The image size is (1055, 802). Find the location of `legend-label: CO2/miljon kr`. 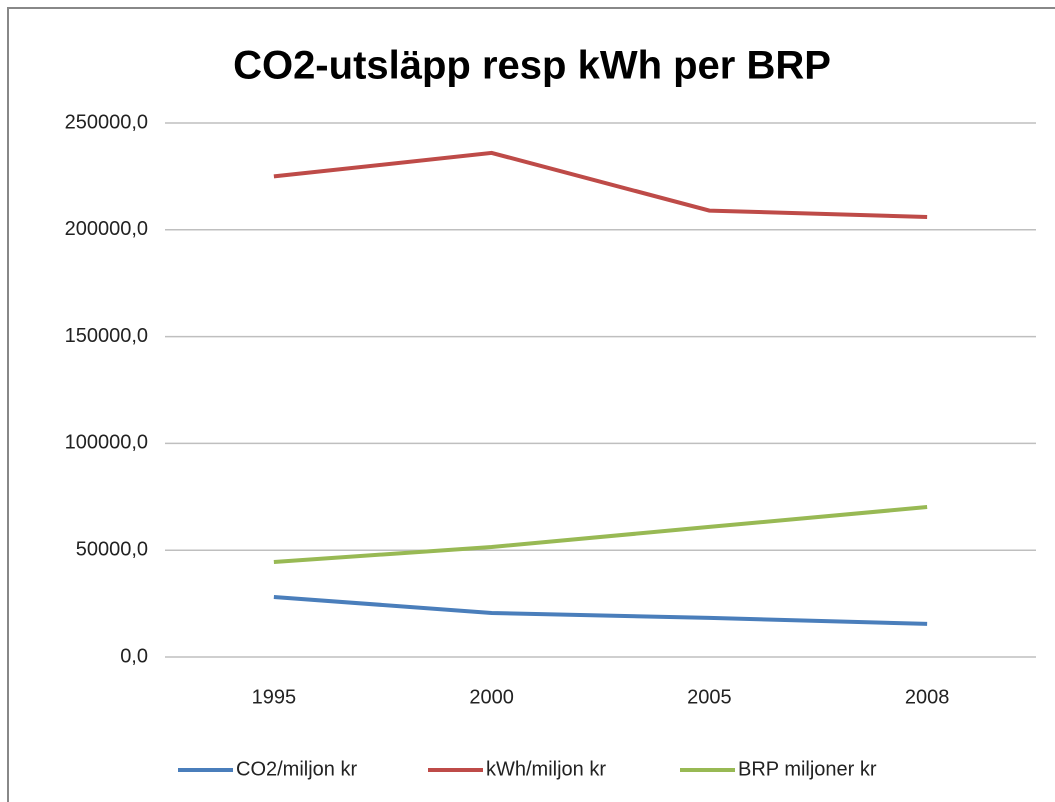

legend-label: CO2/miljon kr is located at coordinates (296, 769).